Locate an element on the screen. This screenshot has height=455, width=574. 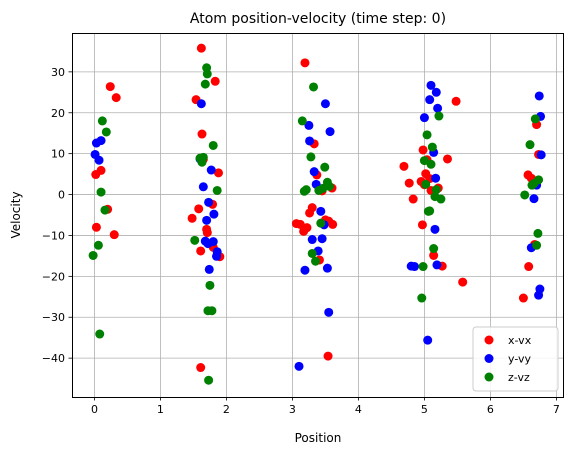
y-tick-label: 20 is located at coordinates (58, 113).